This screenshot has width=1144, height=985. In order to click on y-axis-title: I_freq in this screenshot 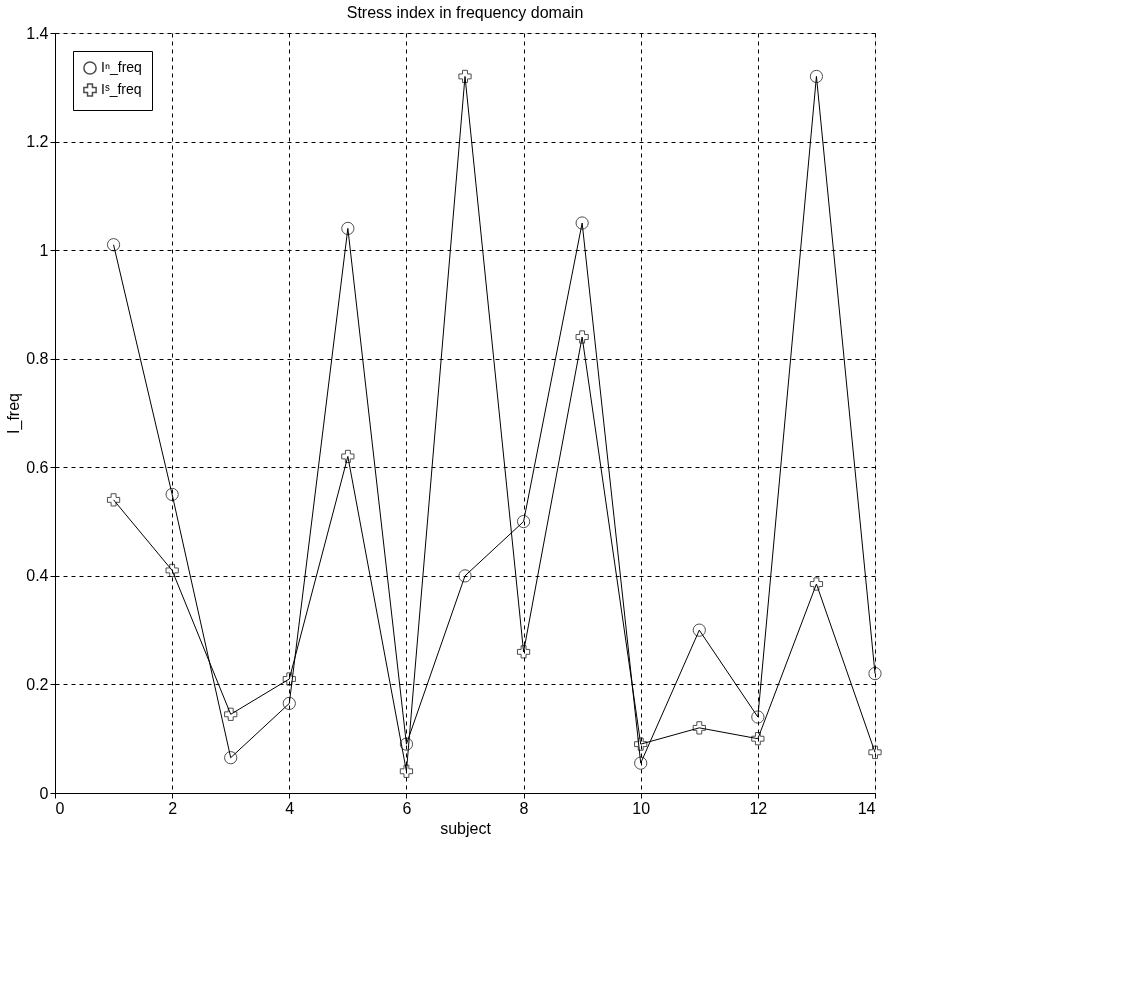, I will do `click(14, 413)`.